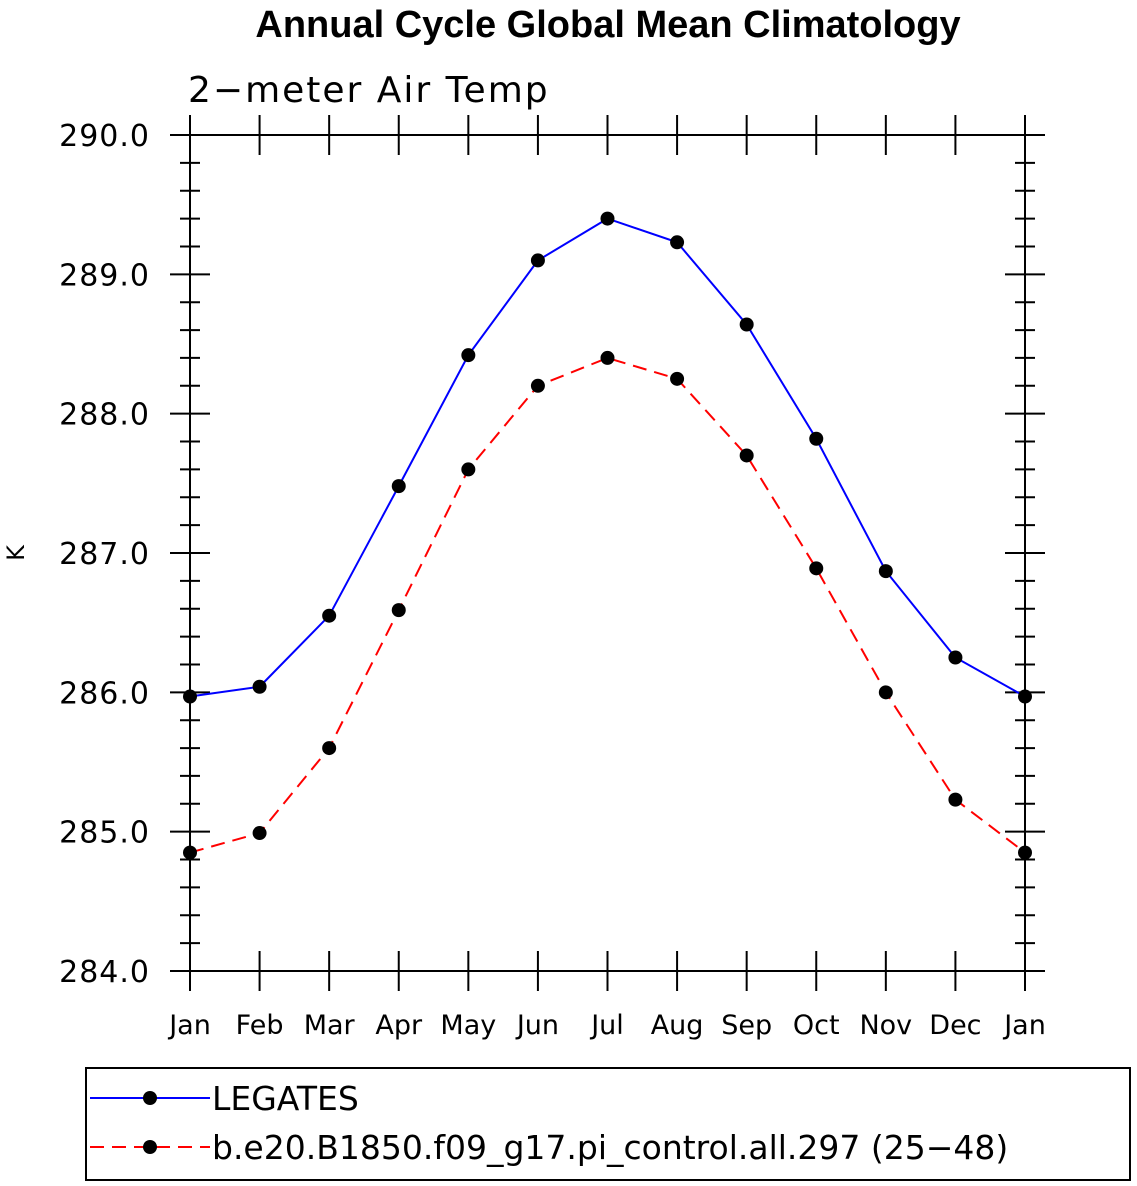 The image size is (1137, 1186). What do you see at coordinates (104, 554) in the screenshot?
I see `y-tick-label: 287.0` at bounding box center [104, 554].